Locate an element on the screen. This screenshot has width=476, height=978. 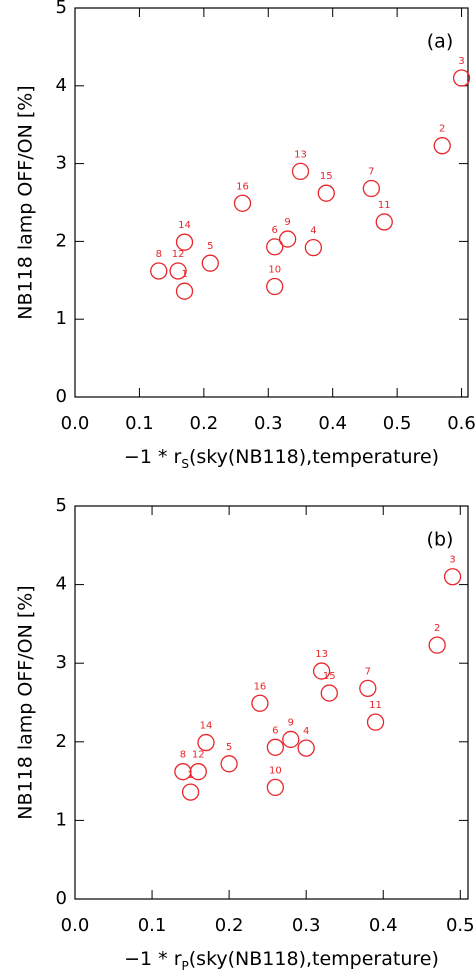
x-tick-label: 0.6 is located at coordinates (461, 423).